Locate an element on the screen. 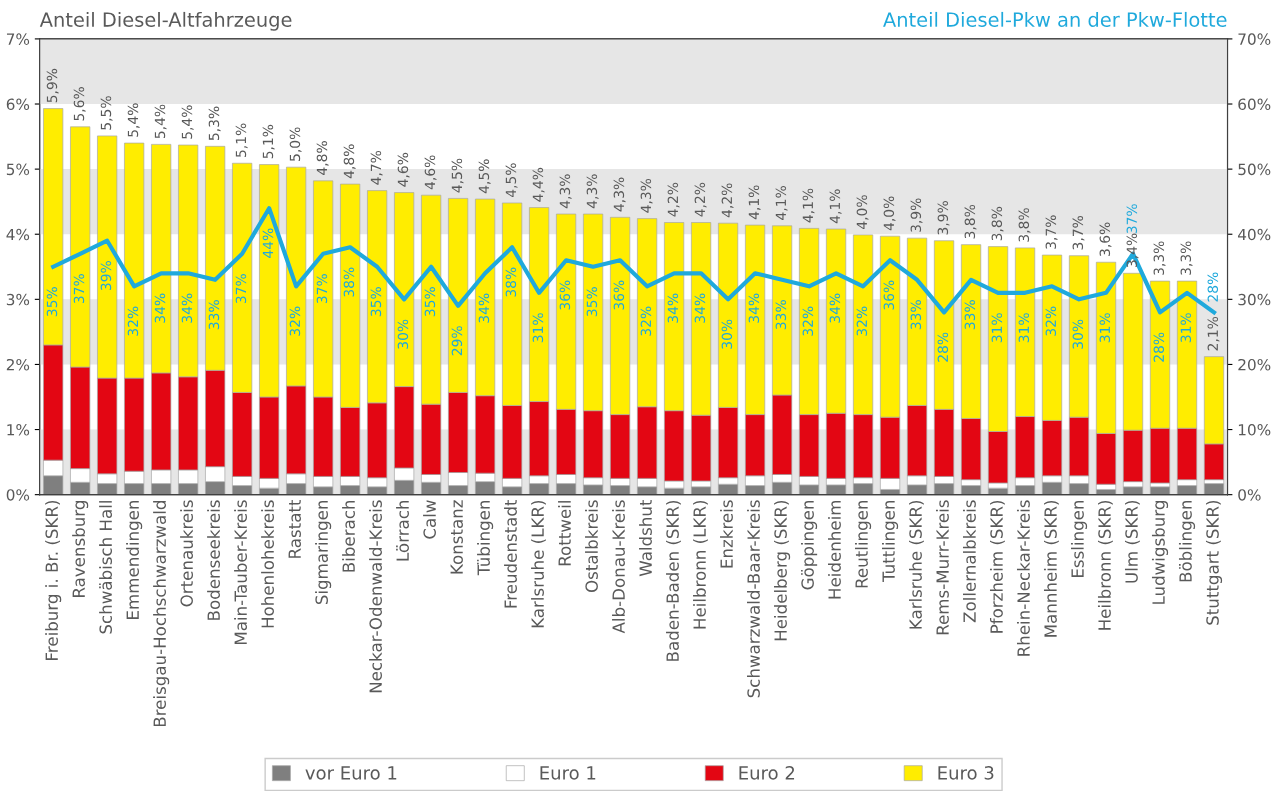  x-tick-label: Mannheim (SKR) is located at coordinates (1051, 568).